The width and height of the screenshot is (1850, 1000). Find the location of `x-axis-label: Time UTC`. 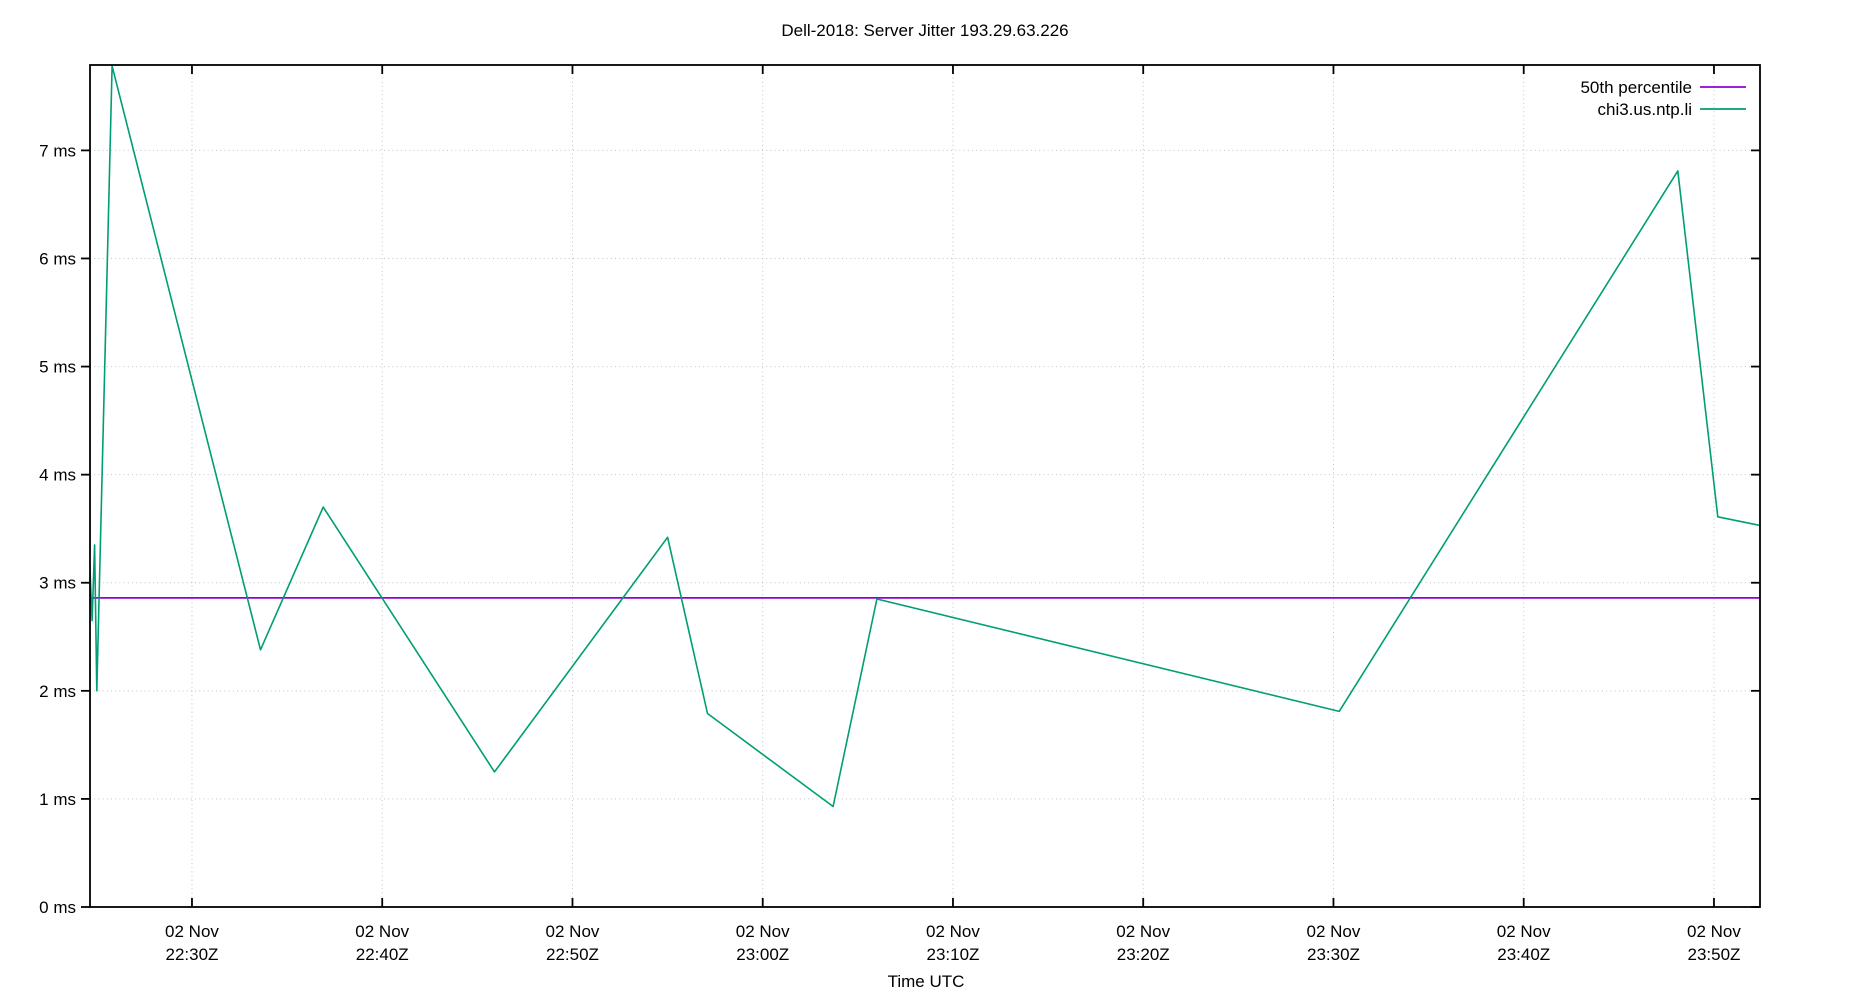

x-axis-label: Time UTC is located at coordinates (926, 981).